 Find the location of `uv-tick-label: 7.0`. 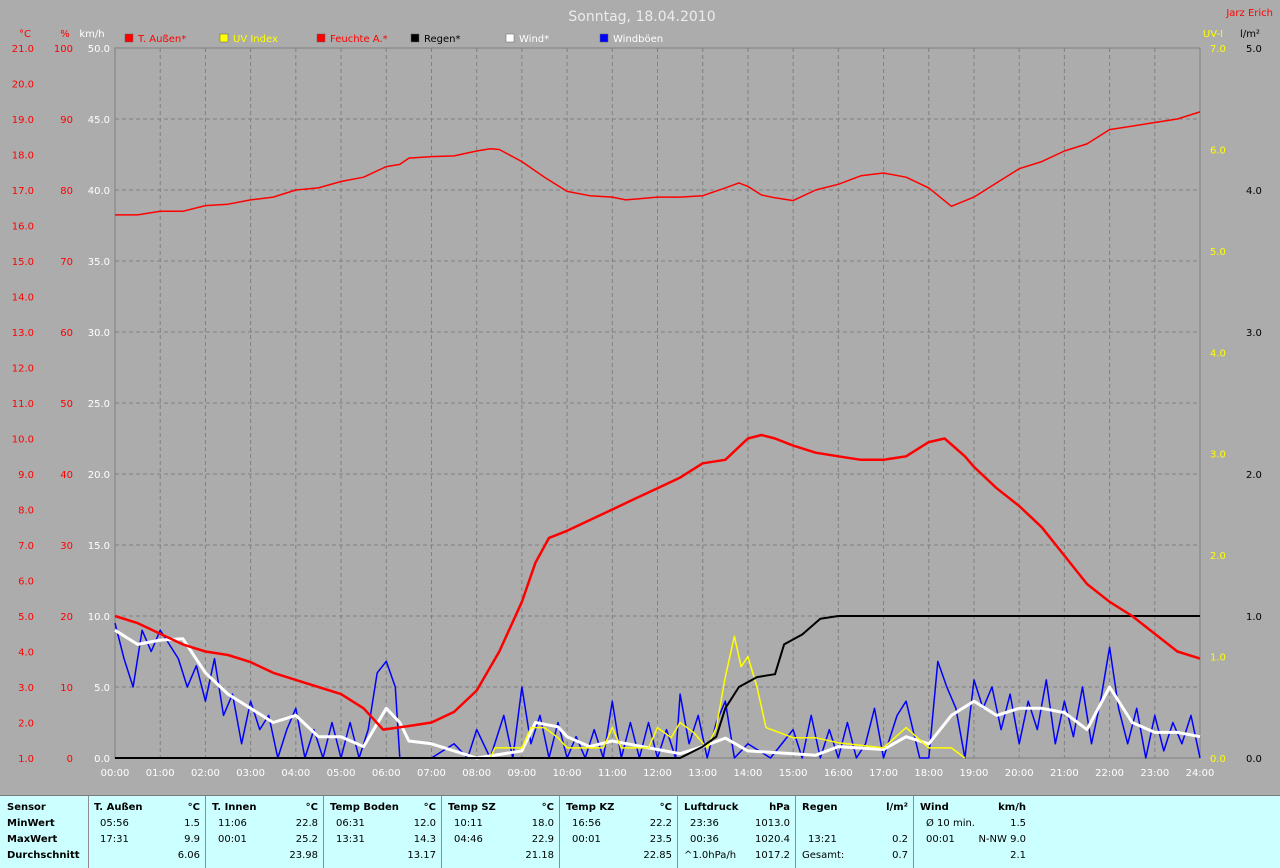

uv-tick-label: 7.0 is located at coordinates (1218, 49).